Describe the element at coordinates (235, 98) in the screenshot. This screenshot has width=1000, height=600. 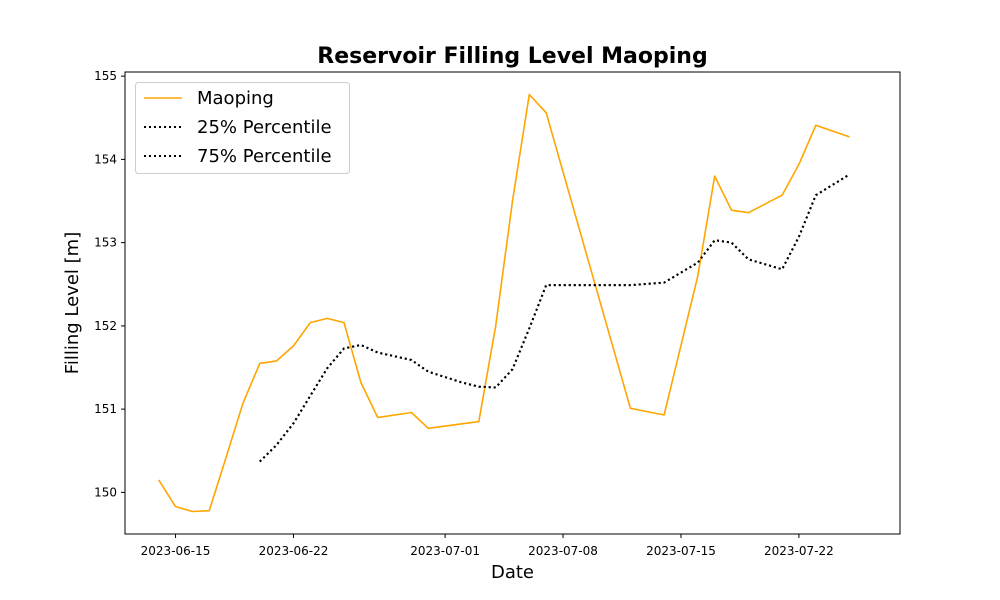
I see `legend-label-0: Maoping` at that location.